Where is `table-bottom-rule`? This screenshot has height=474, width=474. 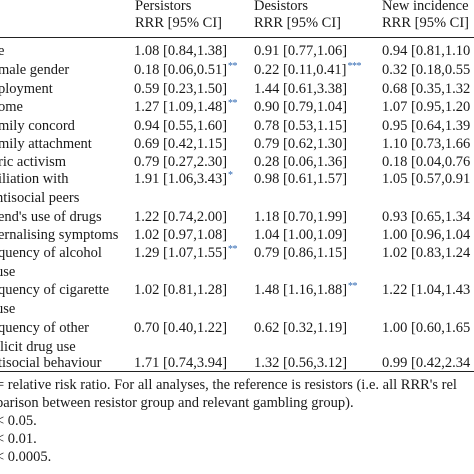
table-bottom-rule is located at coordinates (237, 371).